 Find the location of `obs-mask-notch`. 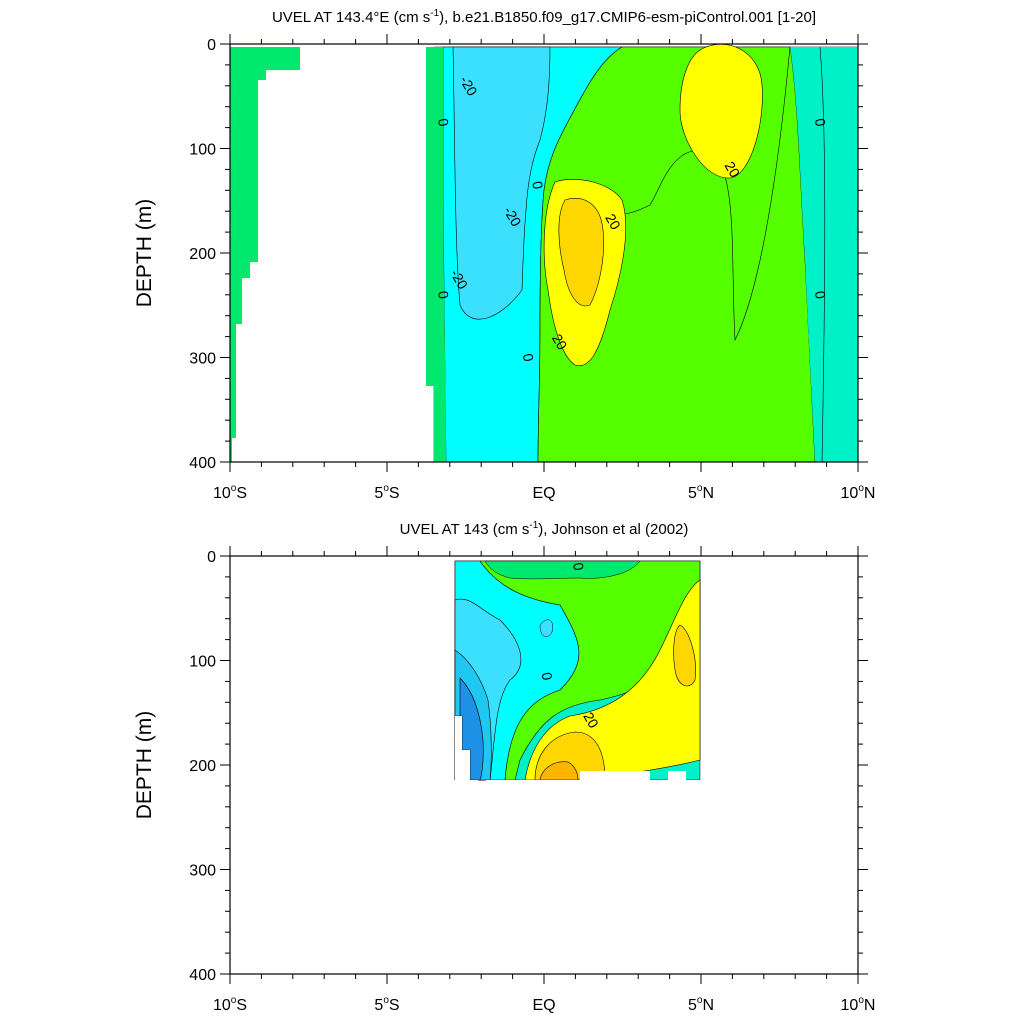

obs-mask-notch is located at coordinates (633, 775).